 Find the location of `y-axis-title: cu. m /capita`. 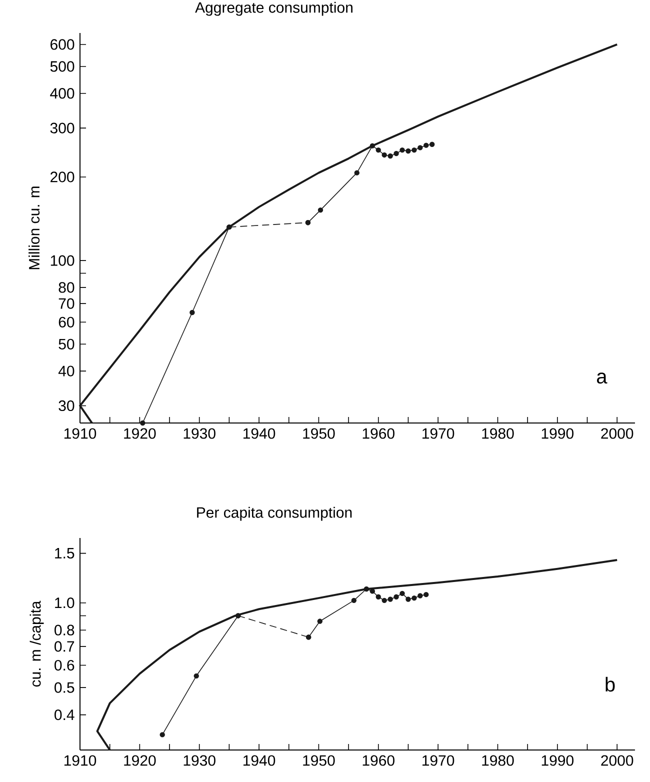

y-axis-title: cu. m /capita is located at coordinates (37, 643).